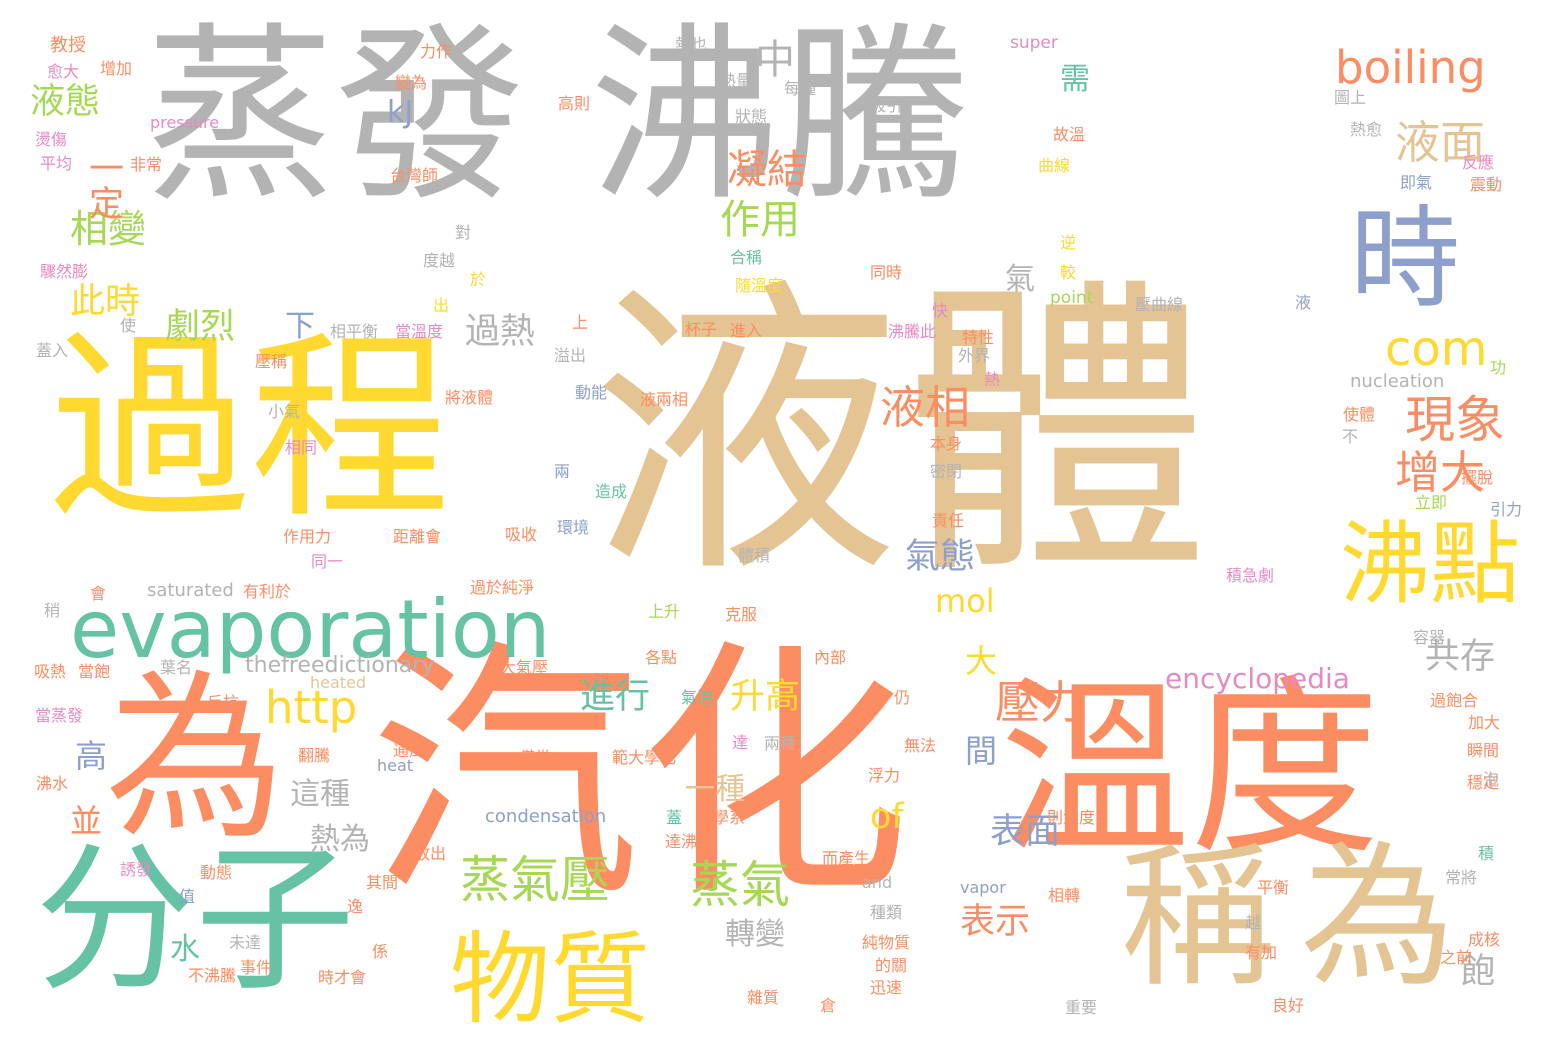 The width and height of the screenshot is (1548, 1052). I want to click on cloud-word: 過程, so click(250, 429).